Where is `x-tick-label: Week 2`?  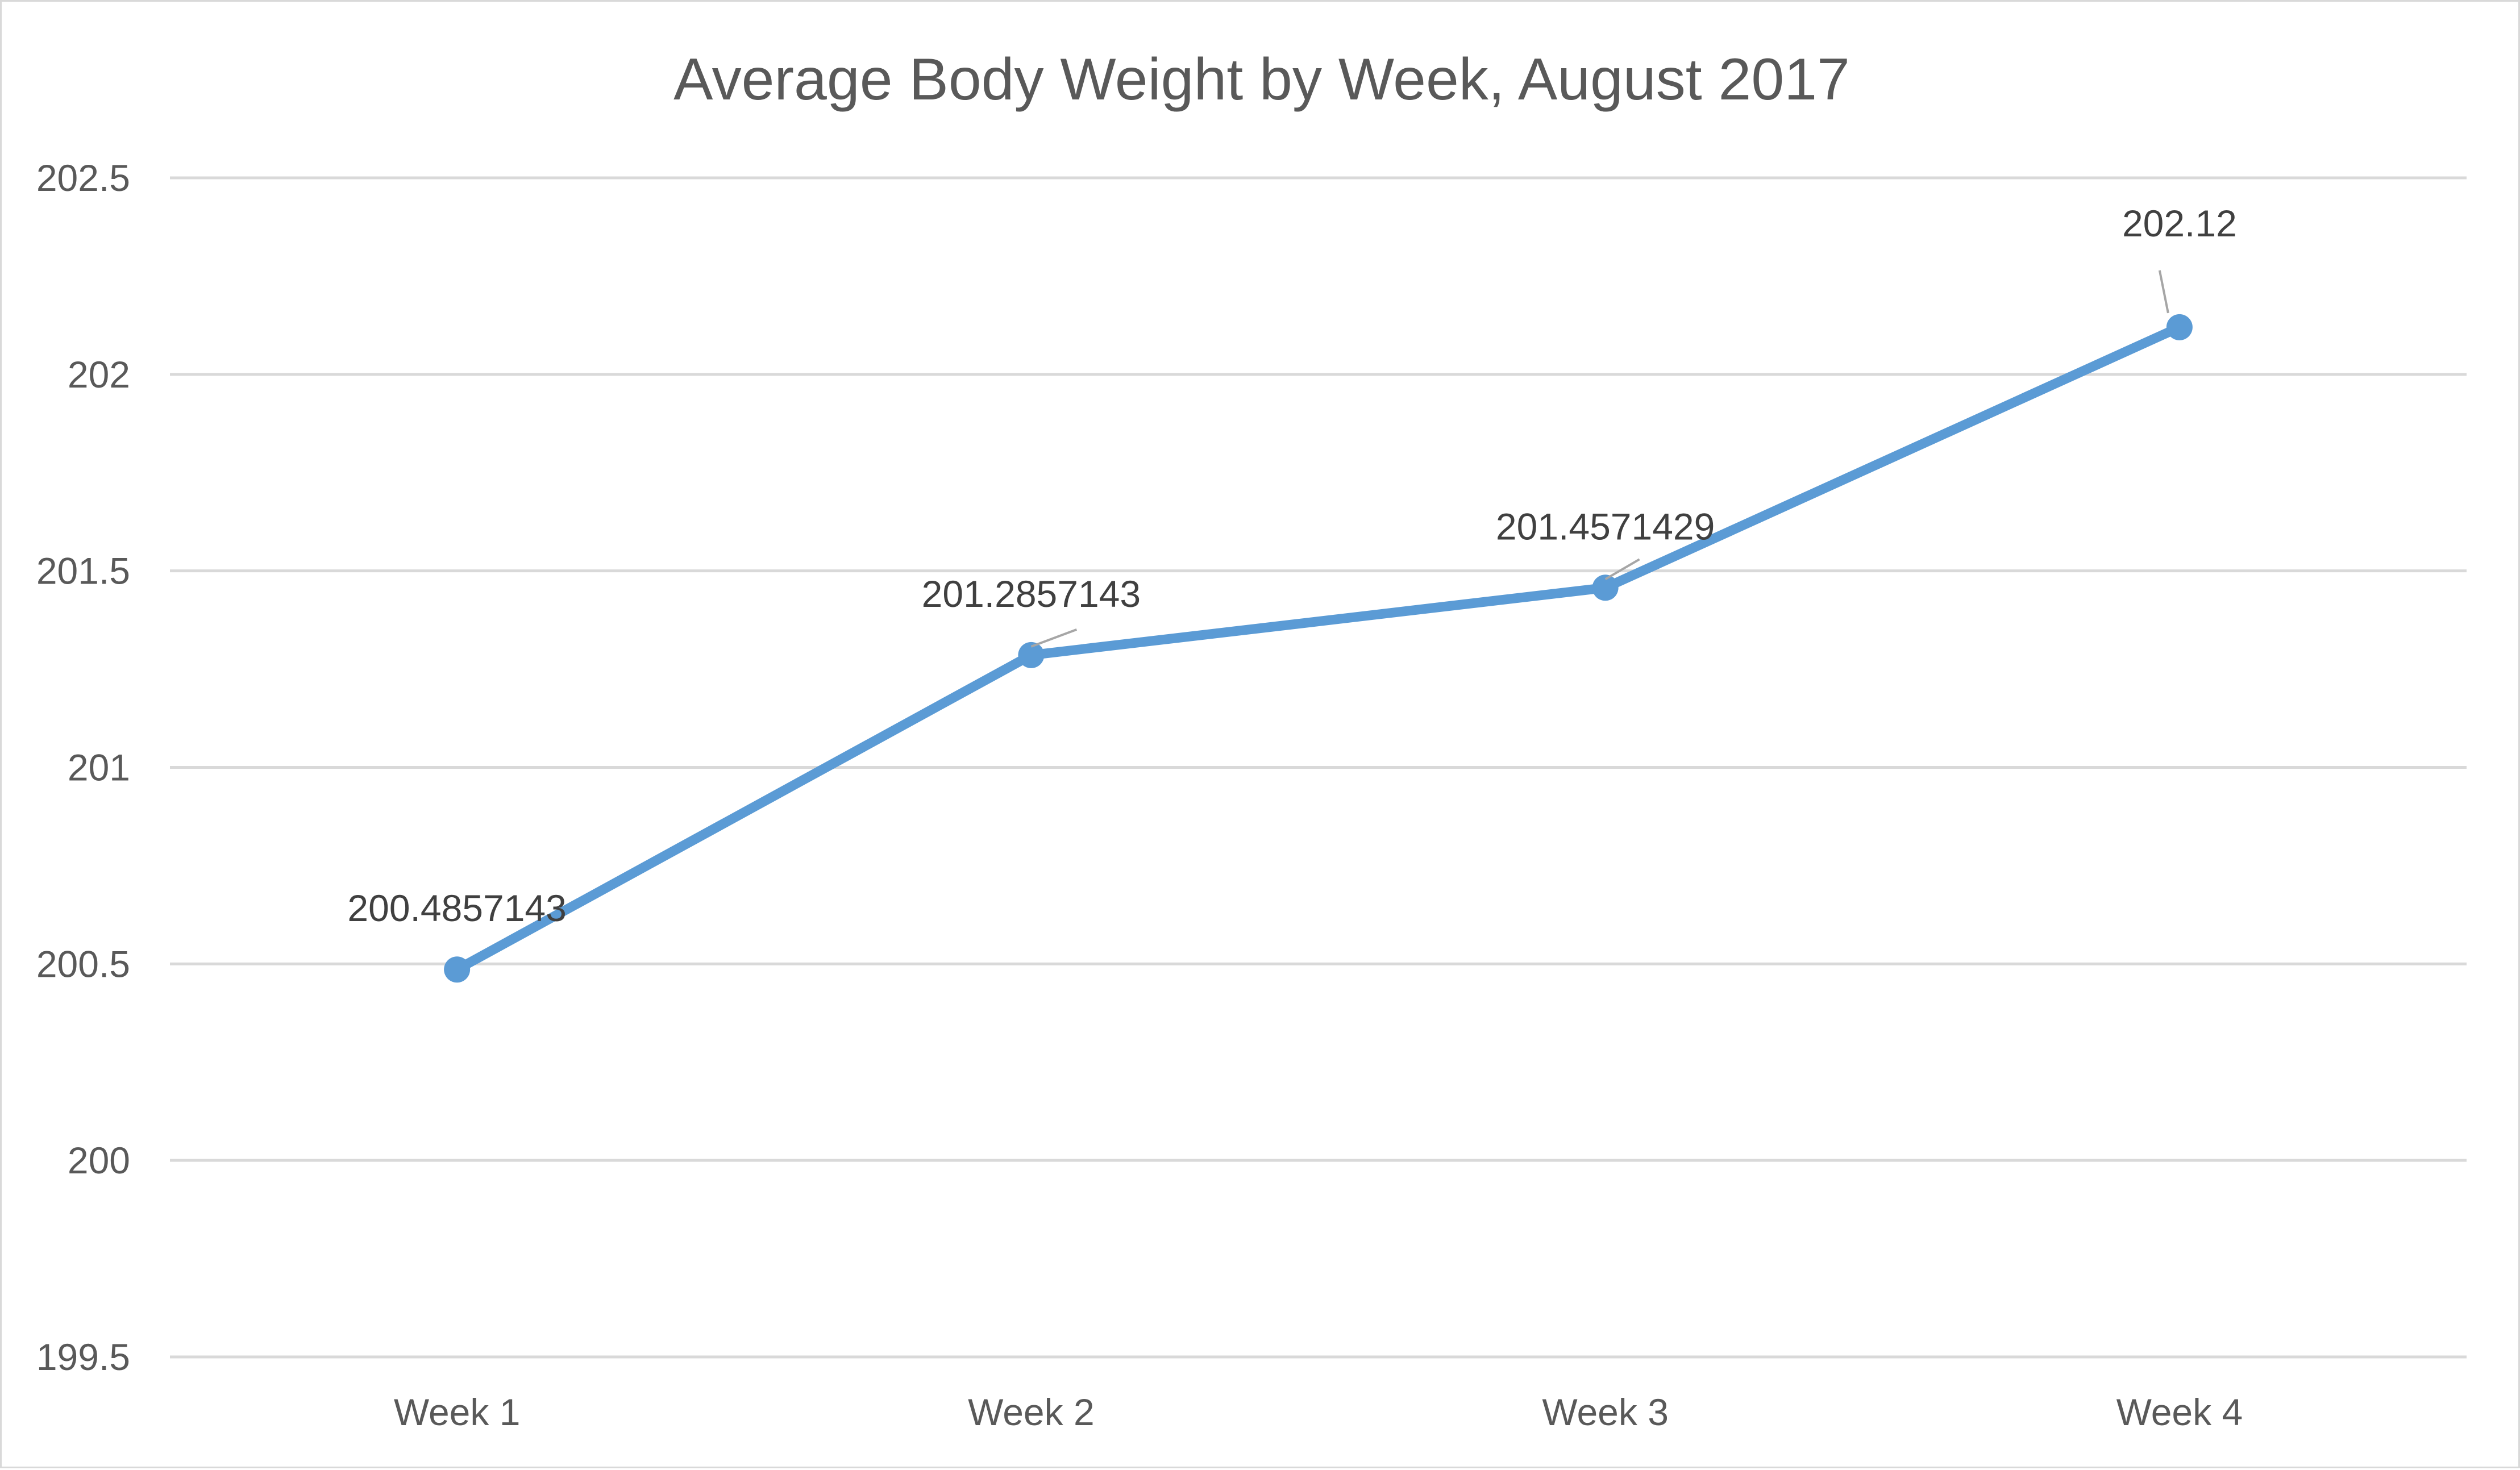
x-tick-label: Week 2 is located at coordinates (1031, 1412).